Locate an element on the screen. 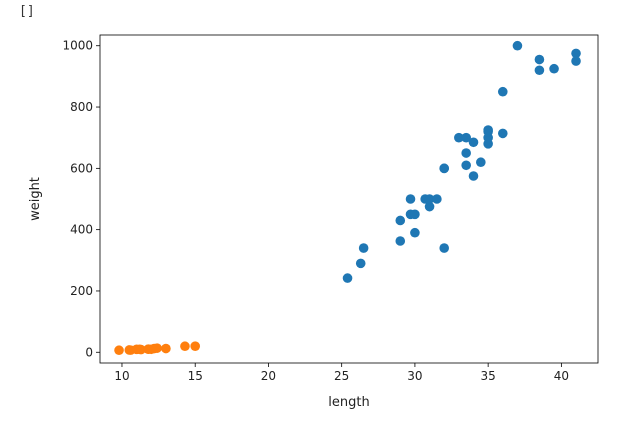 The height and width of the screenshot is (423, 628). x-tick-label: 25 is located at coordinates (341, 376).